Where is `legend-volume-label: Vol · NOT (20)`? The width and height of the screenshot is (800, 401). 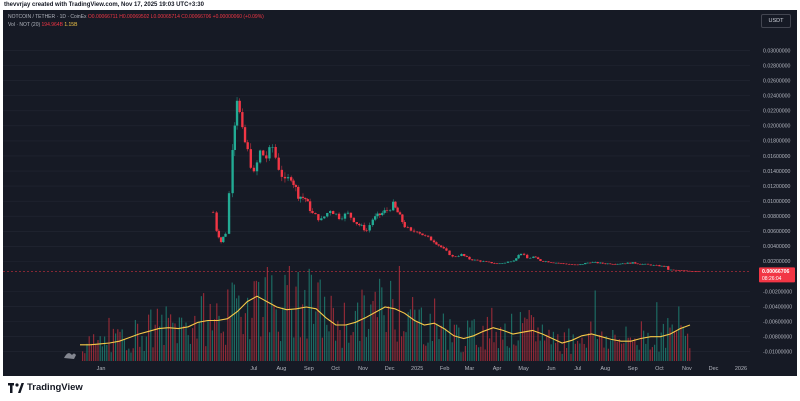
legend-volume-label: Vol · NOT (20) is located at coordinates (24, 25).